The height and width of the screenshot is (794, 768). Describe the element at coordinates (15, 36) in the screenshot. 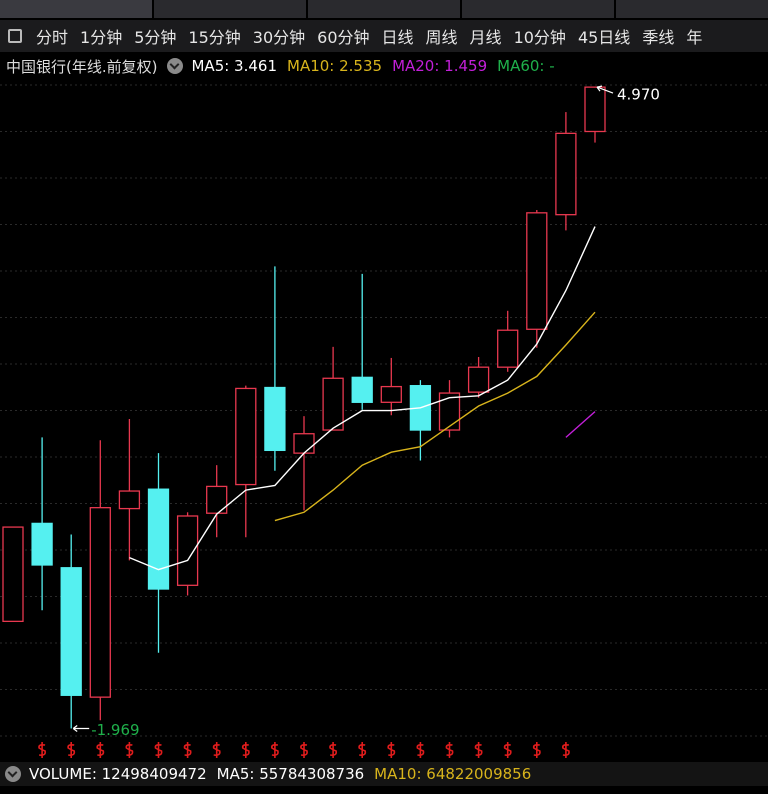

I see `toggle-icon` at that location.